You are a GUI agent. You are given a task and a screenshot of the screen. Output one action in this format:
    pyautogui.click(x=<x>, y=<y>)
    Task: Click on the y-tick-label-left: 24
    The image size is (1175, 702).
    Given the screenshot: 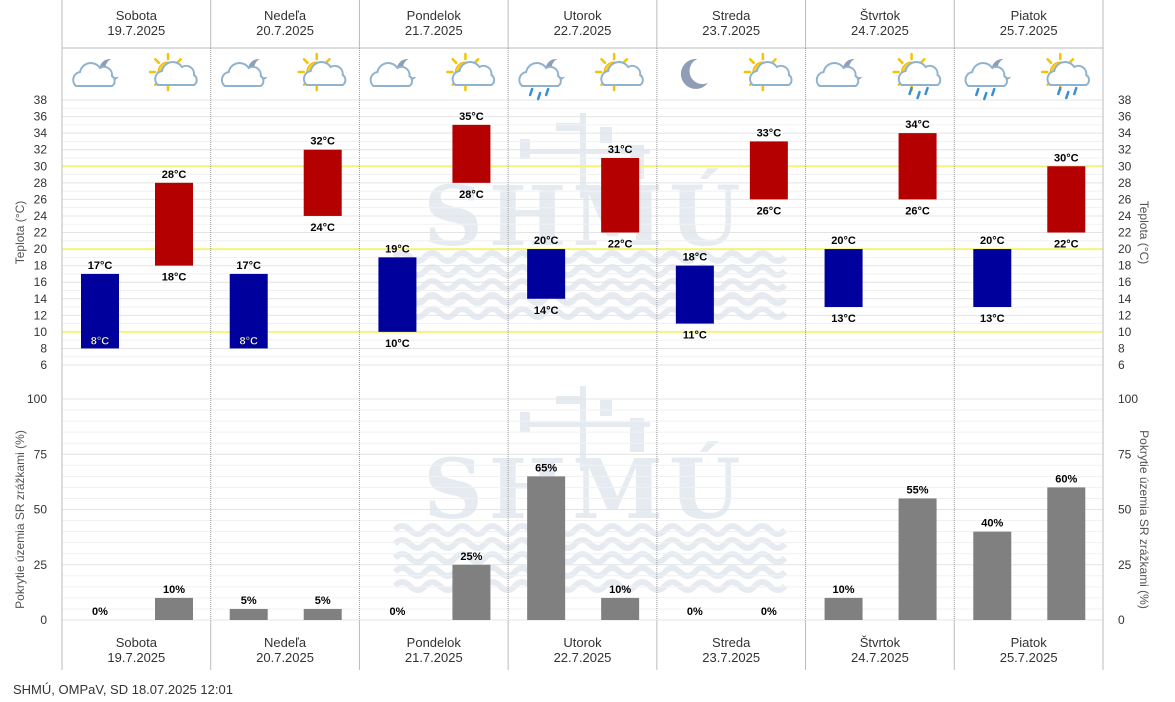 What is the action you would take?
    pyautogui.click(x=41, y=216)
    